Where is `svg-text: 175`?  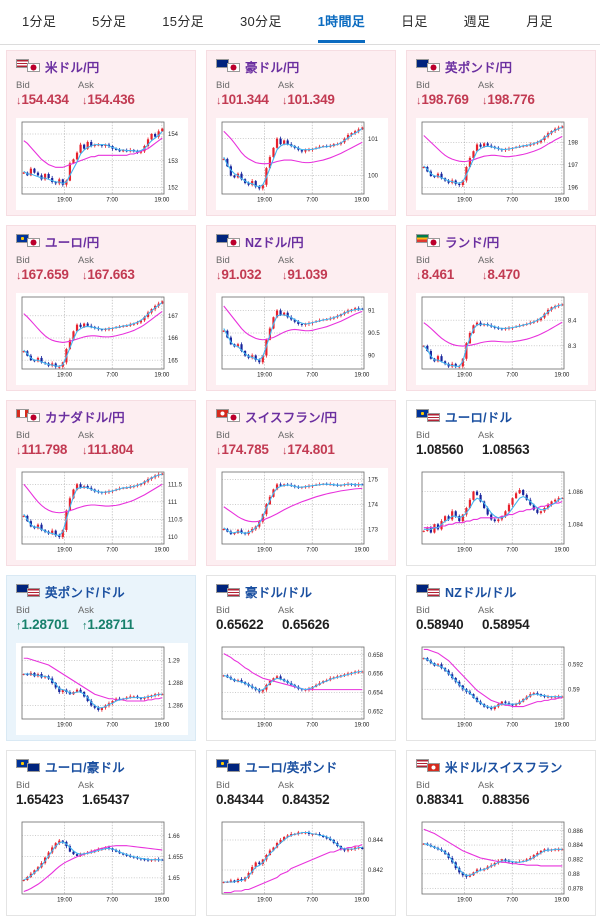 svg-text: 175 is located at coordinates (373, 481).